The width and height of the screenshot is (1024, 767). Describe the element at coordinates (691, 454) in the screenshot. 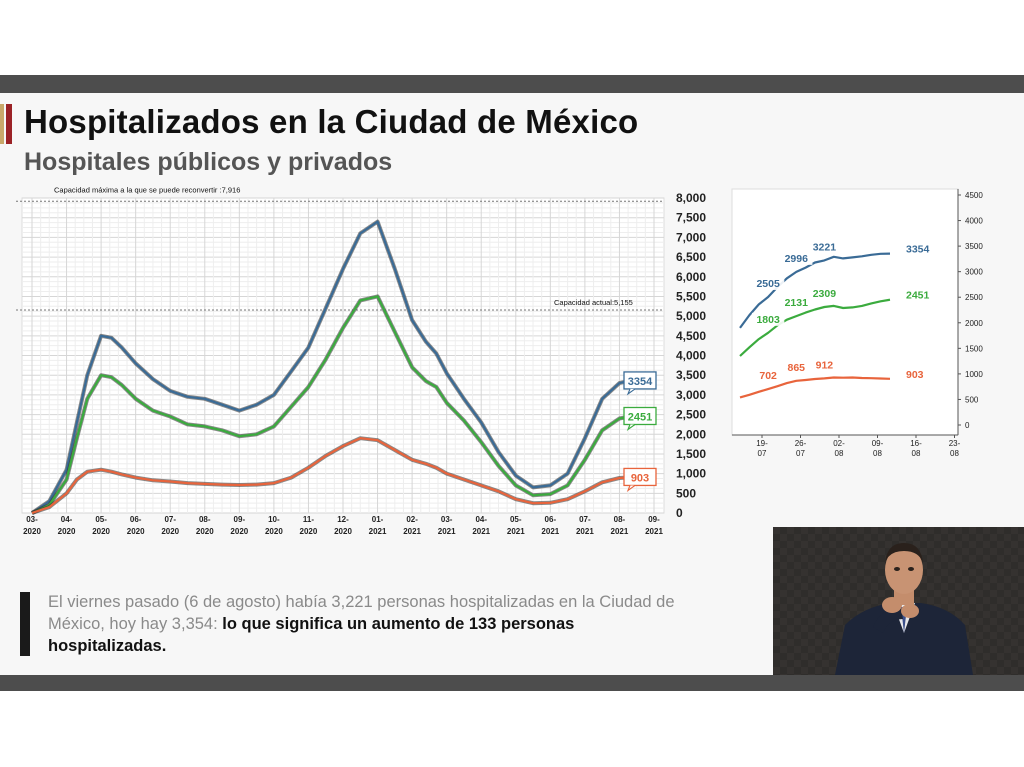

I see `y-tick-label: 1,500` at that location.